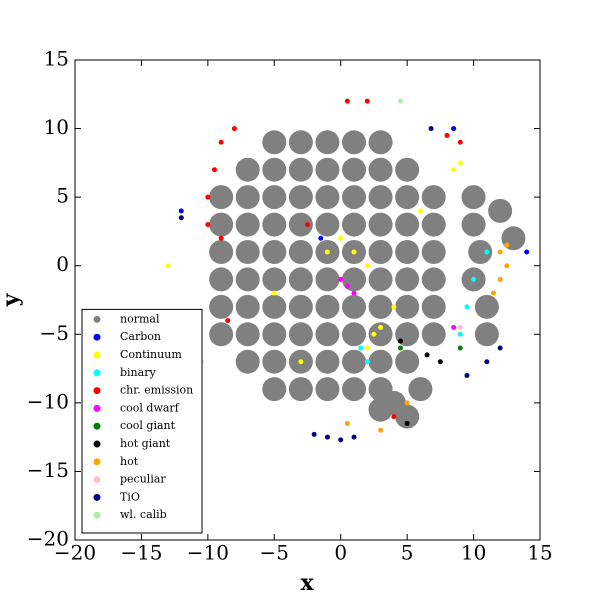 Image resolution: width=600 pixels, height=604 pixels. Describe the element at coordinates (150, 407) in the screenshot. I see `legend-label: cool dwarf` at that location.